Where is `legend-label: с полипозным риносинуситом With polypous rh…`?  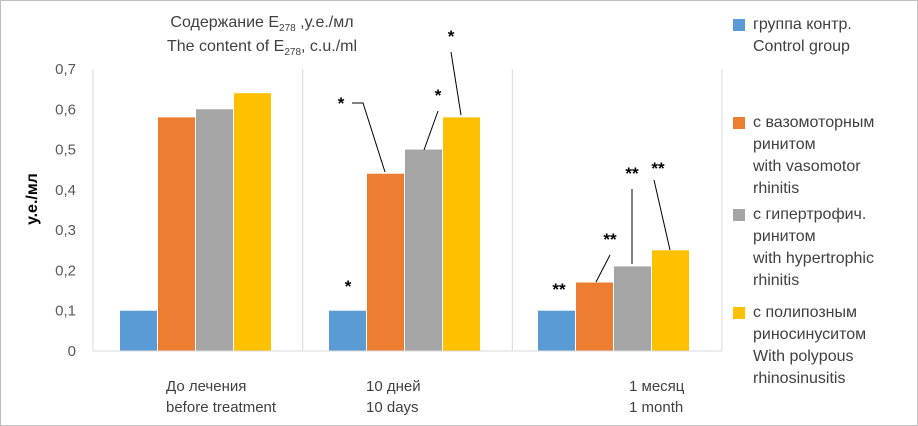 legend-label: с полипозным риносинуситом With polypous rh… is located at coordinates (810, 345).